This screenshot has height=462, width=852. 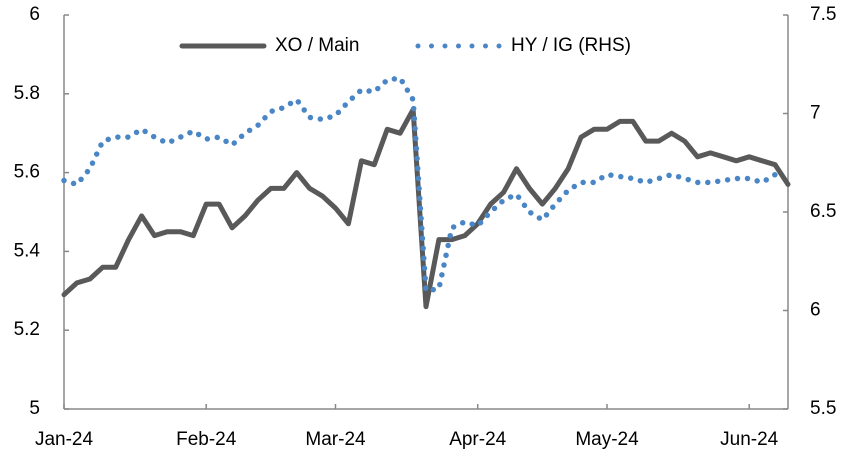 I want to click on y-tick-label: 5.8, so click(x=27, y=93).